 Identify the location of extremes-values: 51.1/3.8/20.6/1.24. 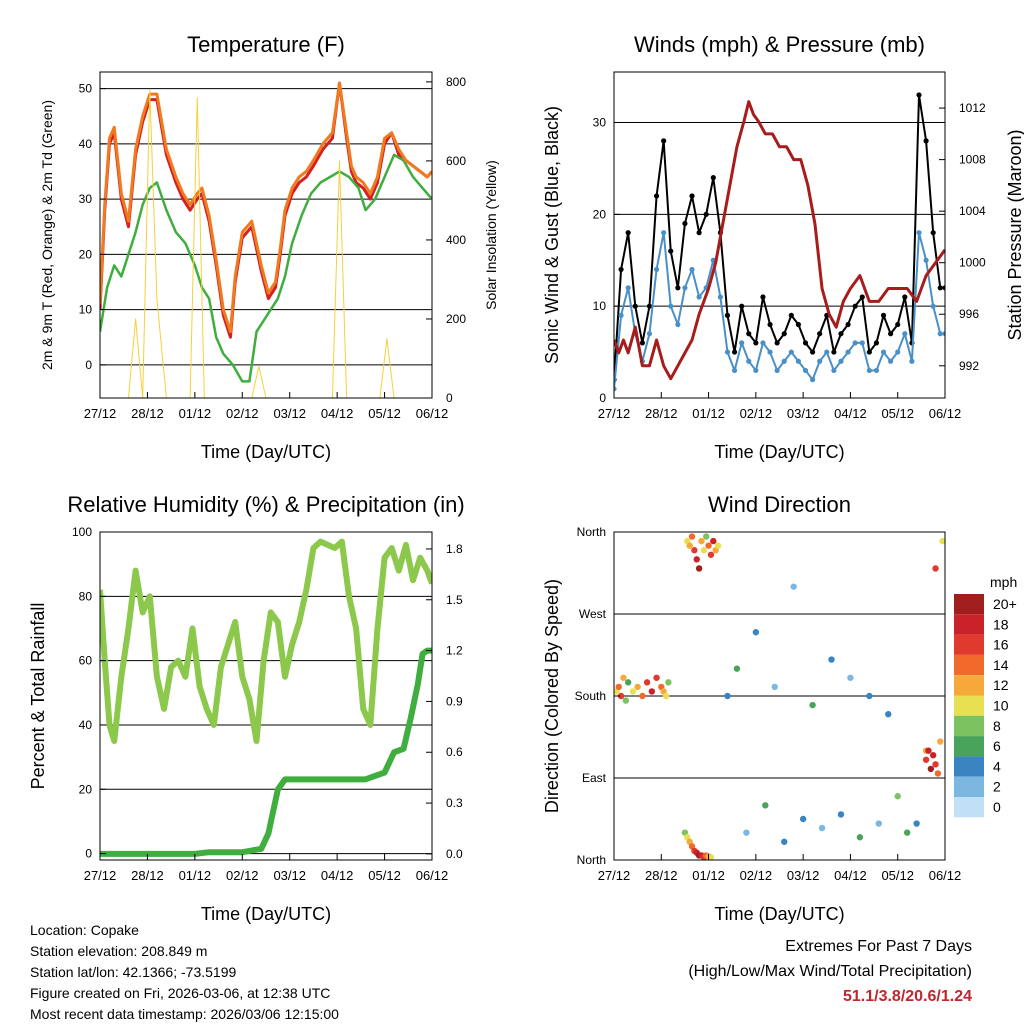
(907, 996).